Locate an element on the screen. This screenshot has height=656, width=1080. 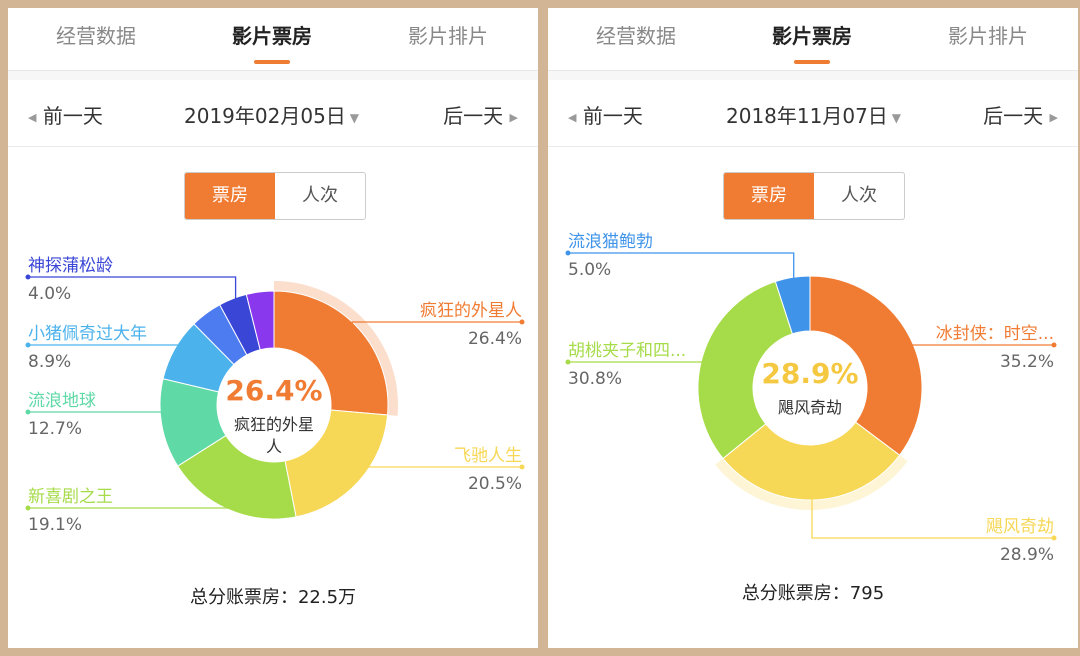
slice-label: 飞驰人生 is located at coordinates (488, 456).